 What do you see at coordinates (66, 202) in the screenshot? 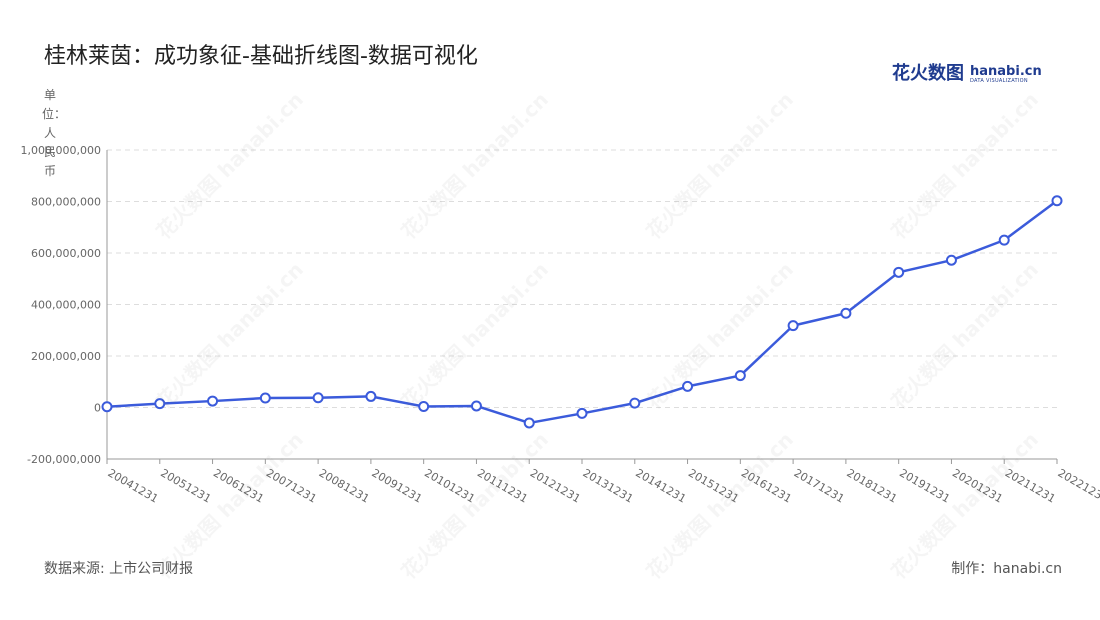
I see `y-tick-label: 800,000,000` at bounding box center [66, 202].